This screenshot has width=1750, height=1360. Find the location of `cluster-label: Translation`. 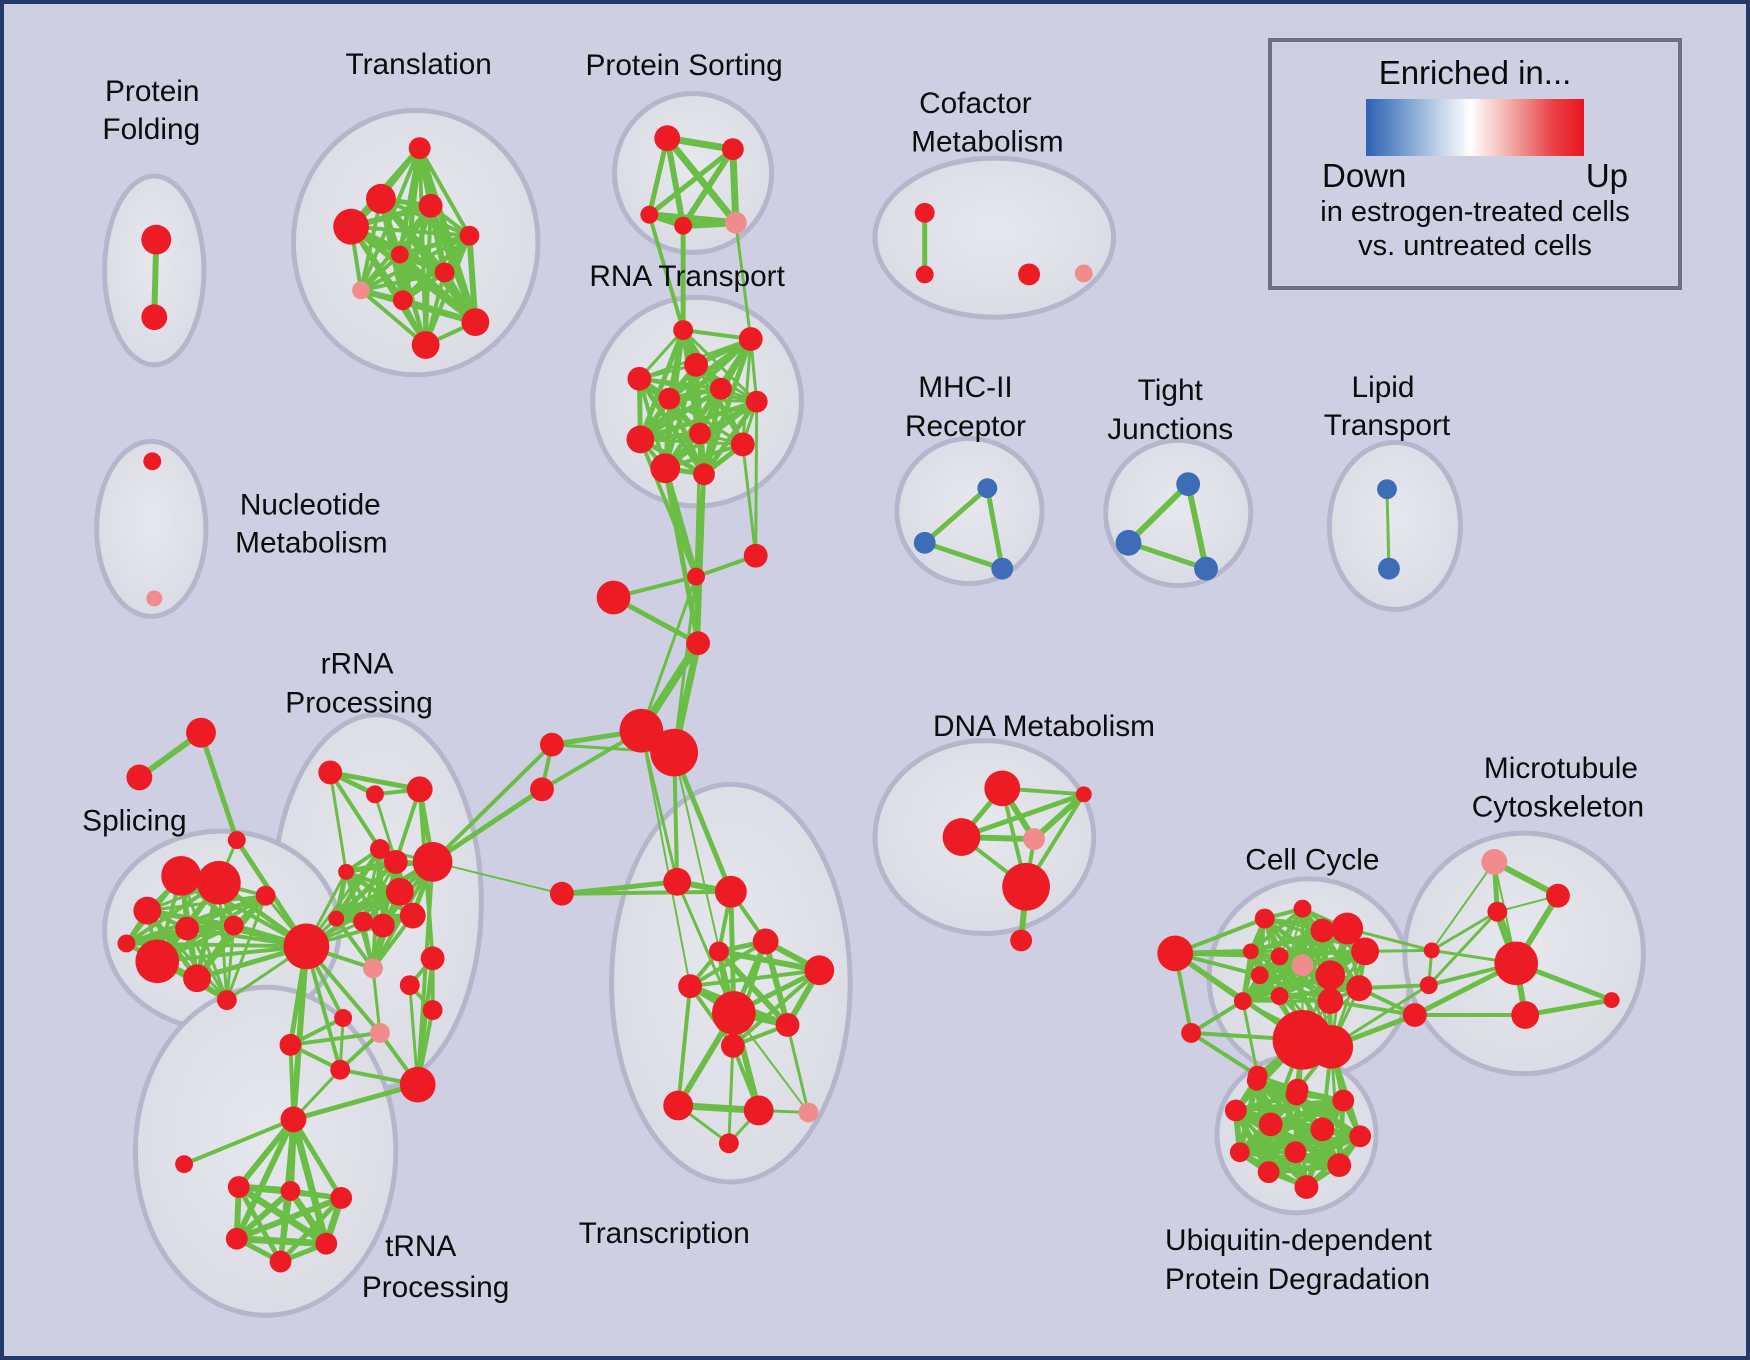

cluster-label: Translation is located at coordinates (419, 64).